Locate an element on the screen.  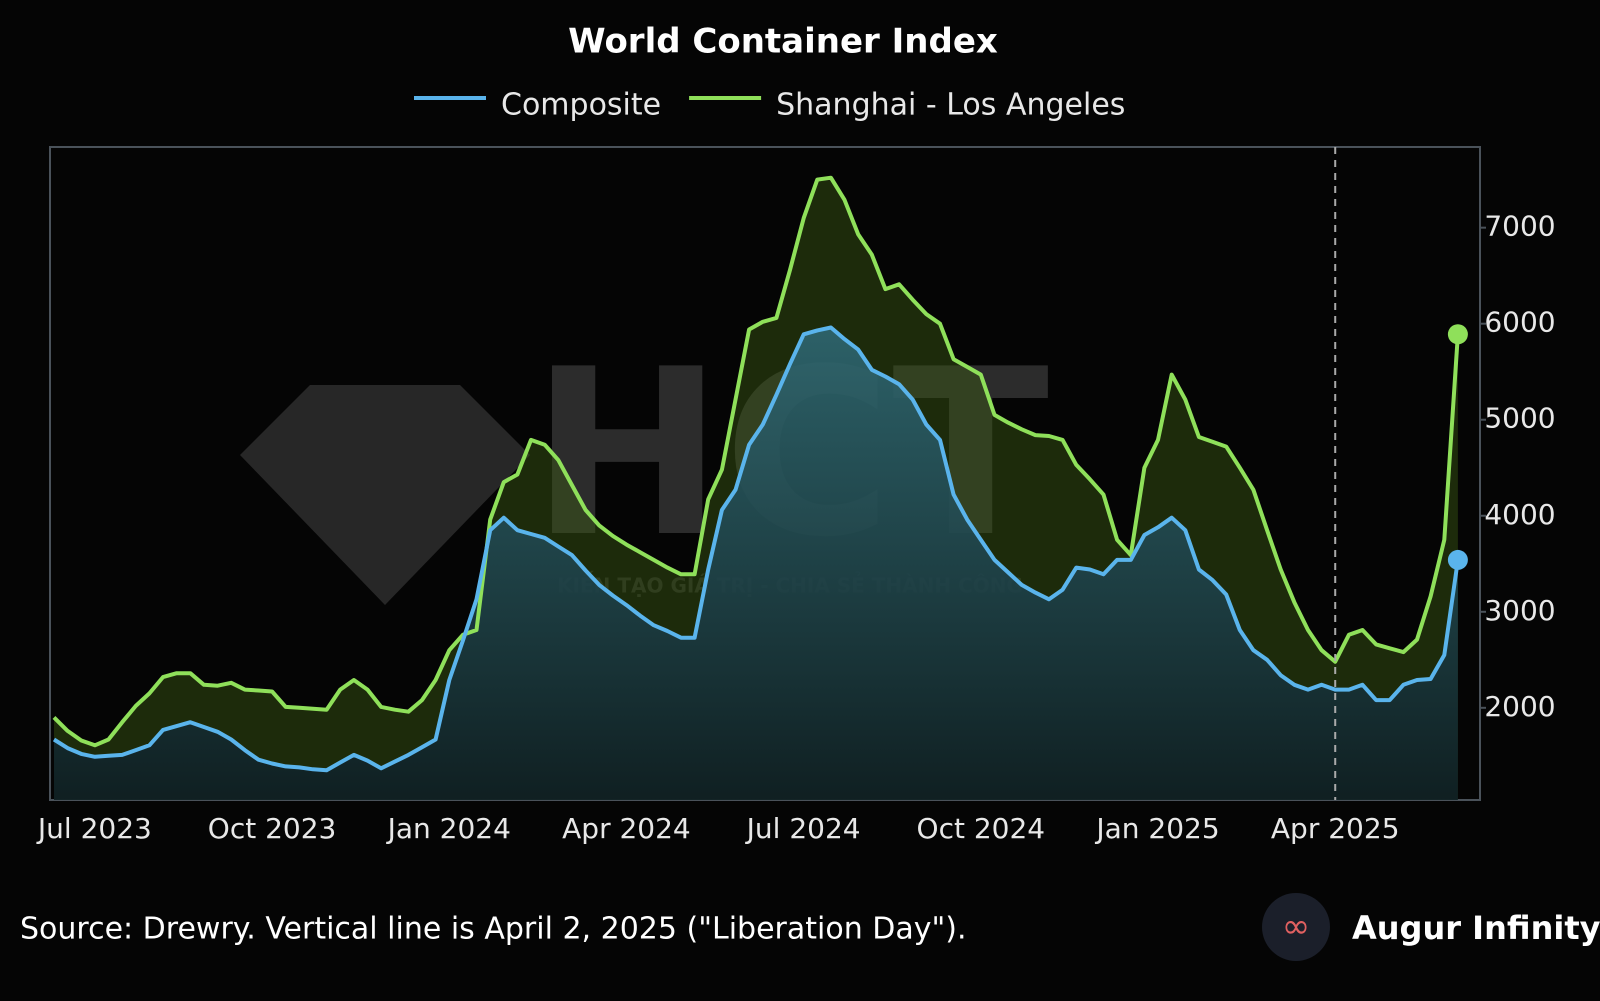
watermark-logo is located at coordinates (385, 495).